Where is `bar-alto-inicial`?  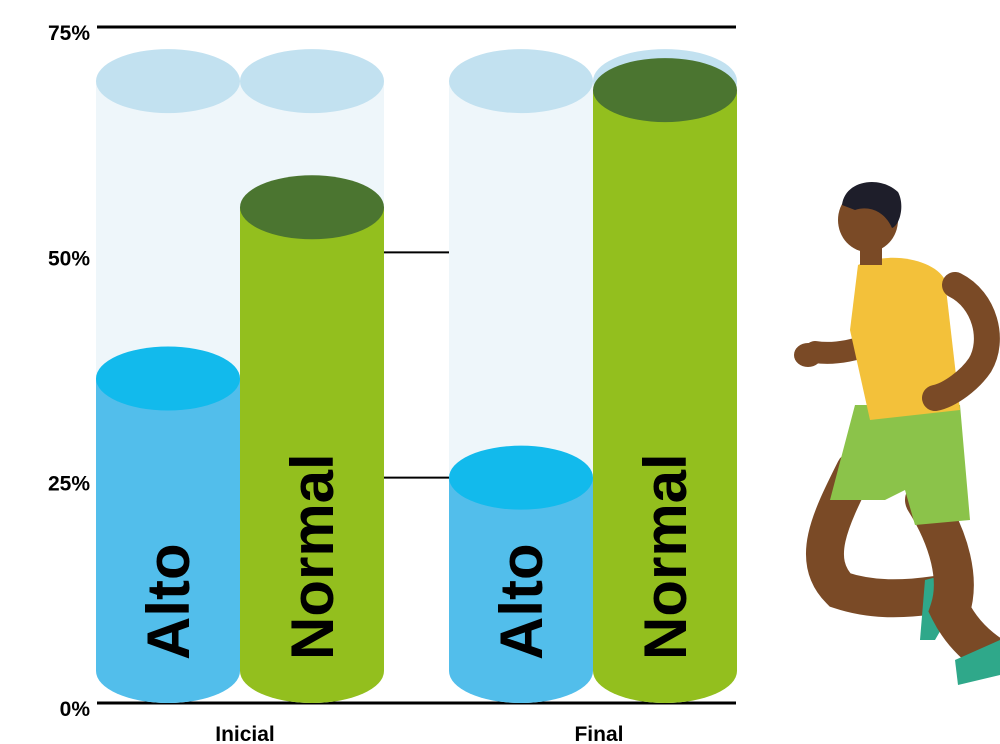 bar-alto-inicial is located at coordinates (168, 524).